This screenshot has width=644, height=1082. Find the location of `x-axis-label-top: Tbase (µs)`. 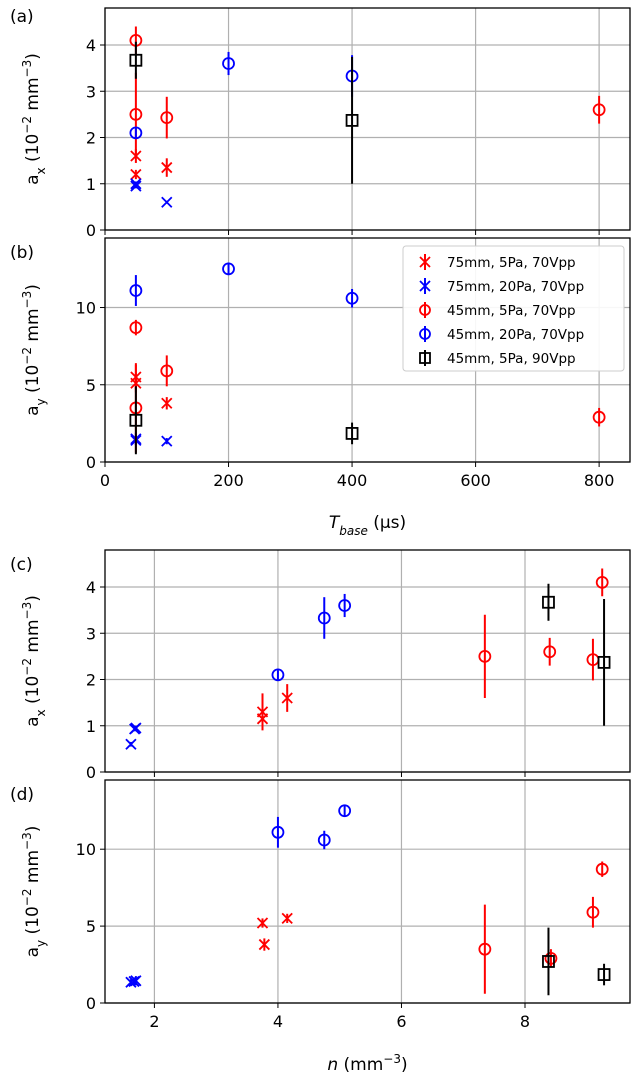

x-axis-label-top: Tbase (µs) is located at coordinates (367, 525).